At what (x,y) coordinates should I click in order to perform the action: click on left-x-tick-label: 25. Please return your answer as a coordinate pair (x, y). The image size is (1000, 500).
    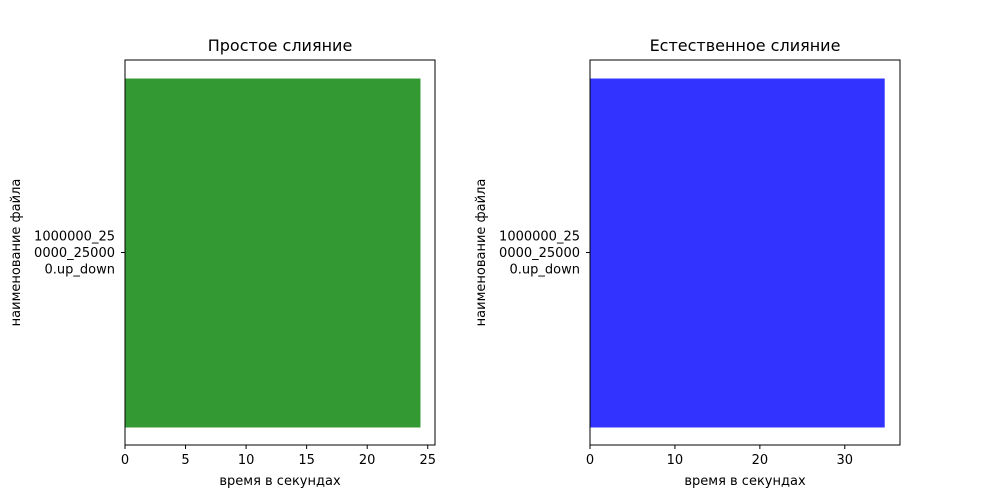
    Looking at the image, I should click on (427, 460).